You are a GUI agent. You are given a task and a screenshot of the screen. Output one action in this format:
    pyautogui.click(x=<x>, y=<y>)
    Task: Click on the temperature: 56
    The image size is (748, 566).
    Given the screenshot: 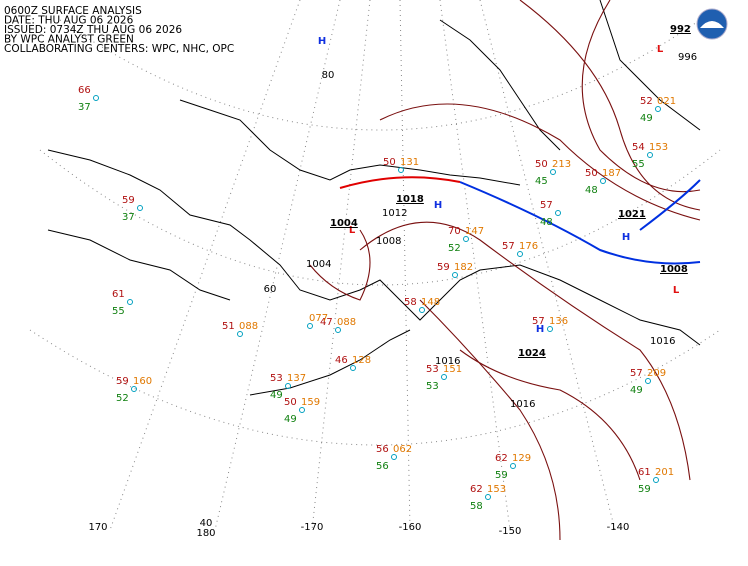 What is the action you would take?
    pyautogui.click(x=382, y=449)
    